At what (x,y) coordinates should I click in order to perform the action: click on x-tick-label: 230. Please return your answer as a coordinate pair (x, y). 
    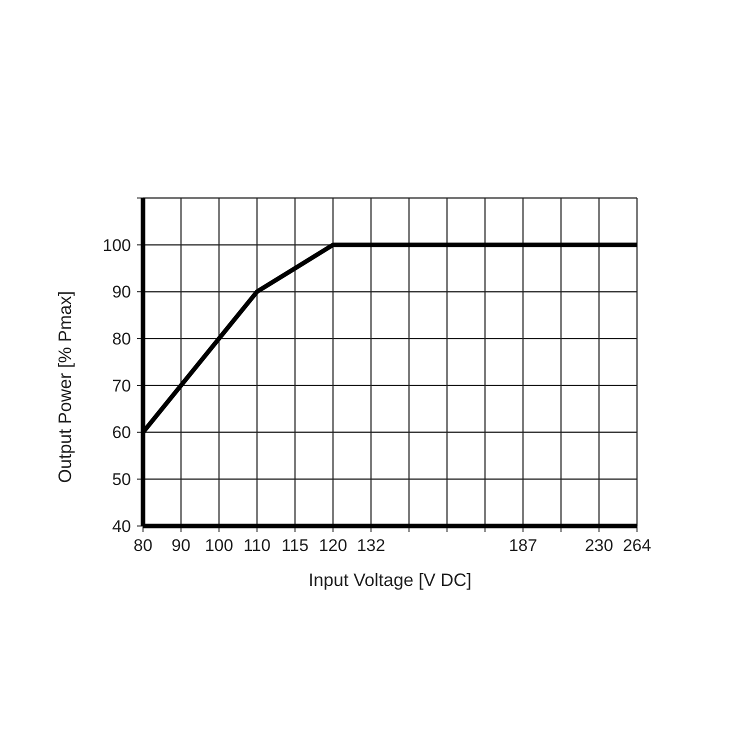
    Looking at the image, I should click on (599, 545).